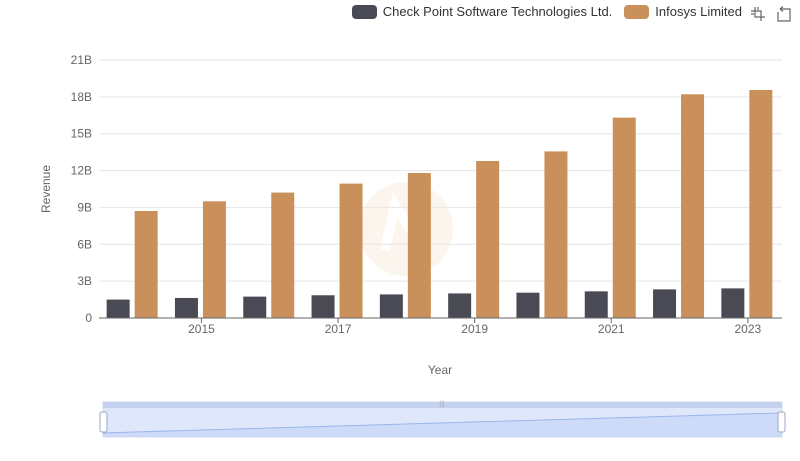 The image size is (800, 461). What do you see at coordinates (556, 234) in the screenshot?
I see `bar-infosys-2020` at bounding box center [556, 234].